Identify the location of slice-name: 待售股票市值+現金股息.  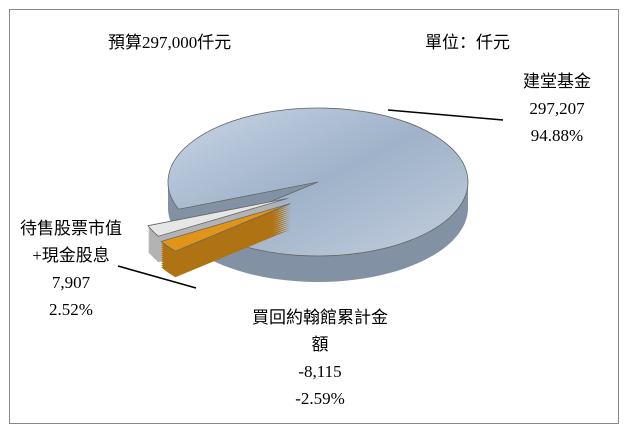
(71, 242).